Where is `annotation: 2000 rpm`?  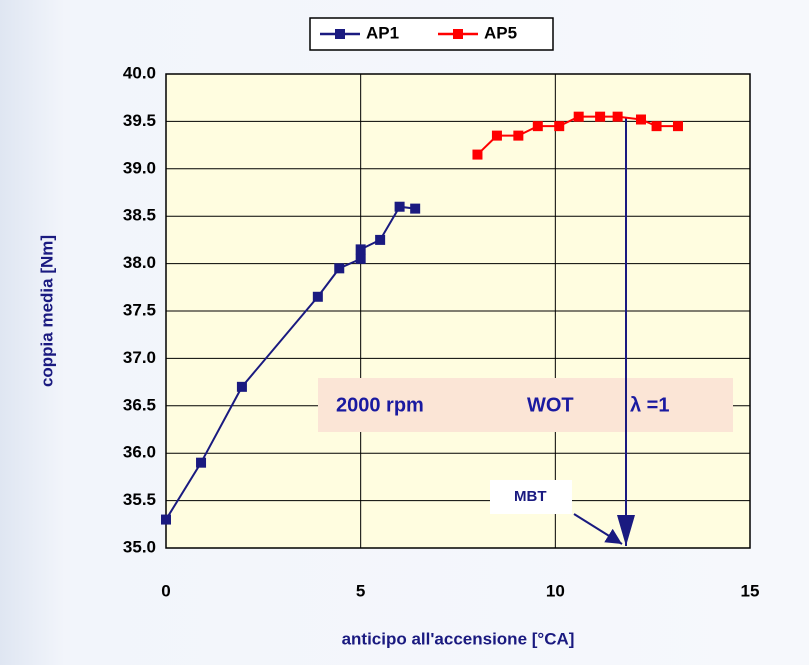
annotation: 2000 rpm is located at coordinates (380, 405).